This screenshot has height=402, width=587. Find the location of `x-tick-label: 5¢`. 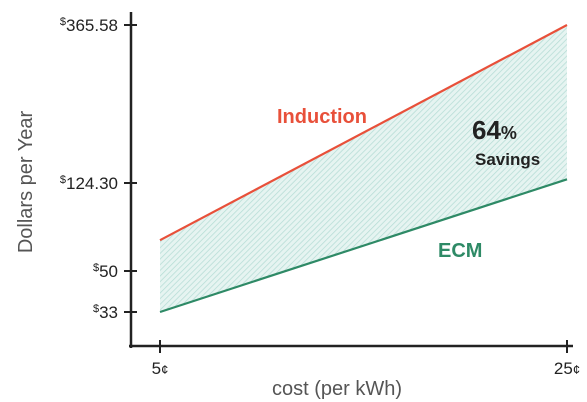

x-tick-label: 5¢ is located at coordinates (160, 368).